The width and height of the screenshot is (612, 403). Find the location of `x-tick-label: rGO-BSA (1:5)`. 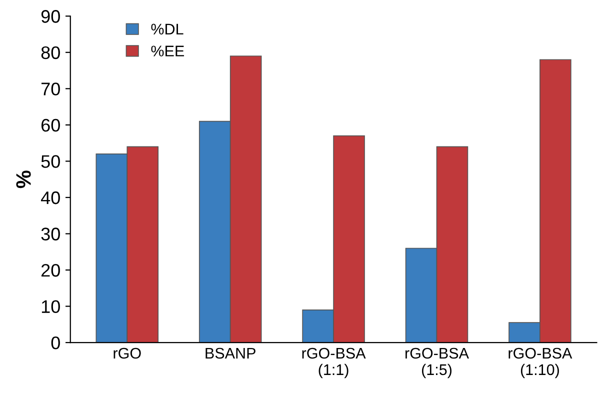

x-tick-label: rGO-BSA (1:5) is located at coordinates (437, 363).